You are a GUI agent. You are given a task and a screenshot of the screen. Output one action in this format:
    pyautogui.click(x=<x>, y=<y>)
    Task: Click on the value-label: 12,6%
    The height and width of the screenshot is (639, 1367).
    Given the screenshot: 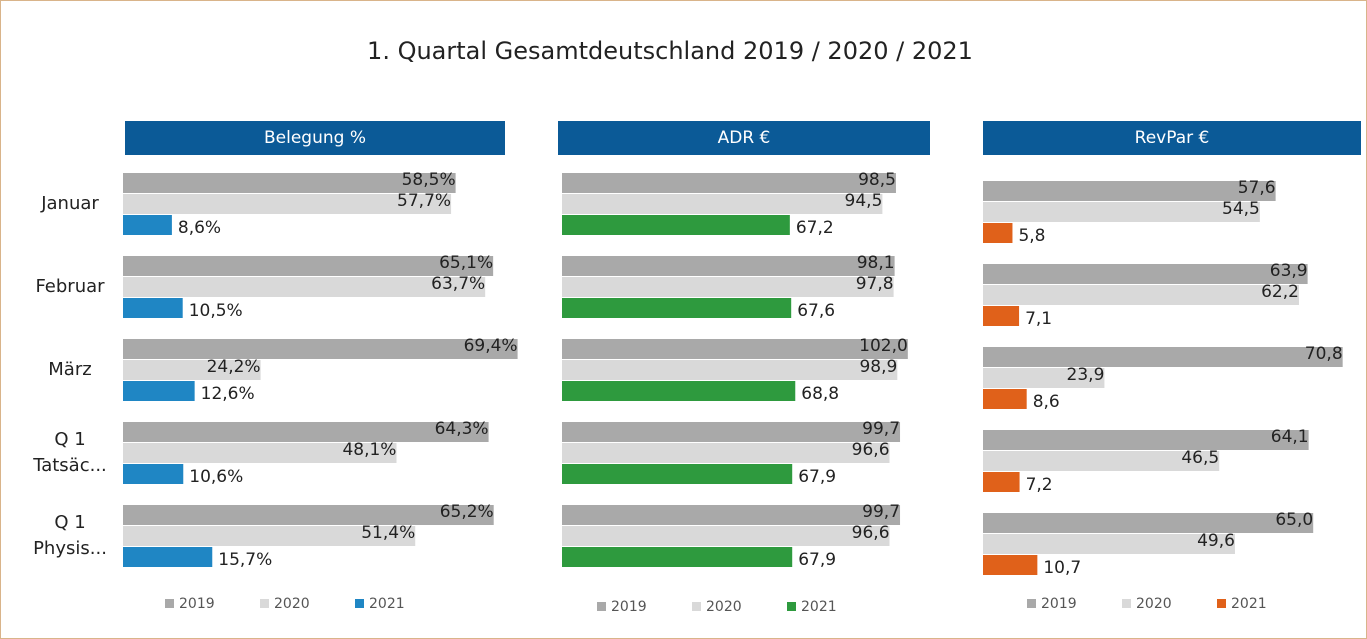 What is the action you would take?
    pyautogui.click(x=228, y=394)
    